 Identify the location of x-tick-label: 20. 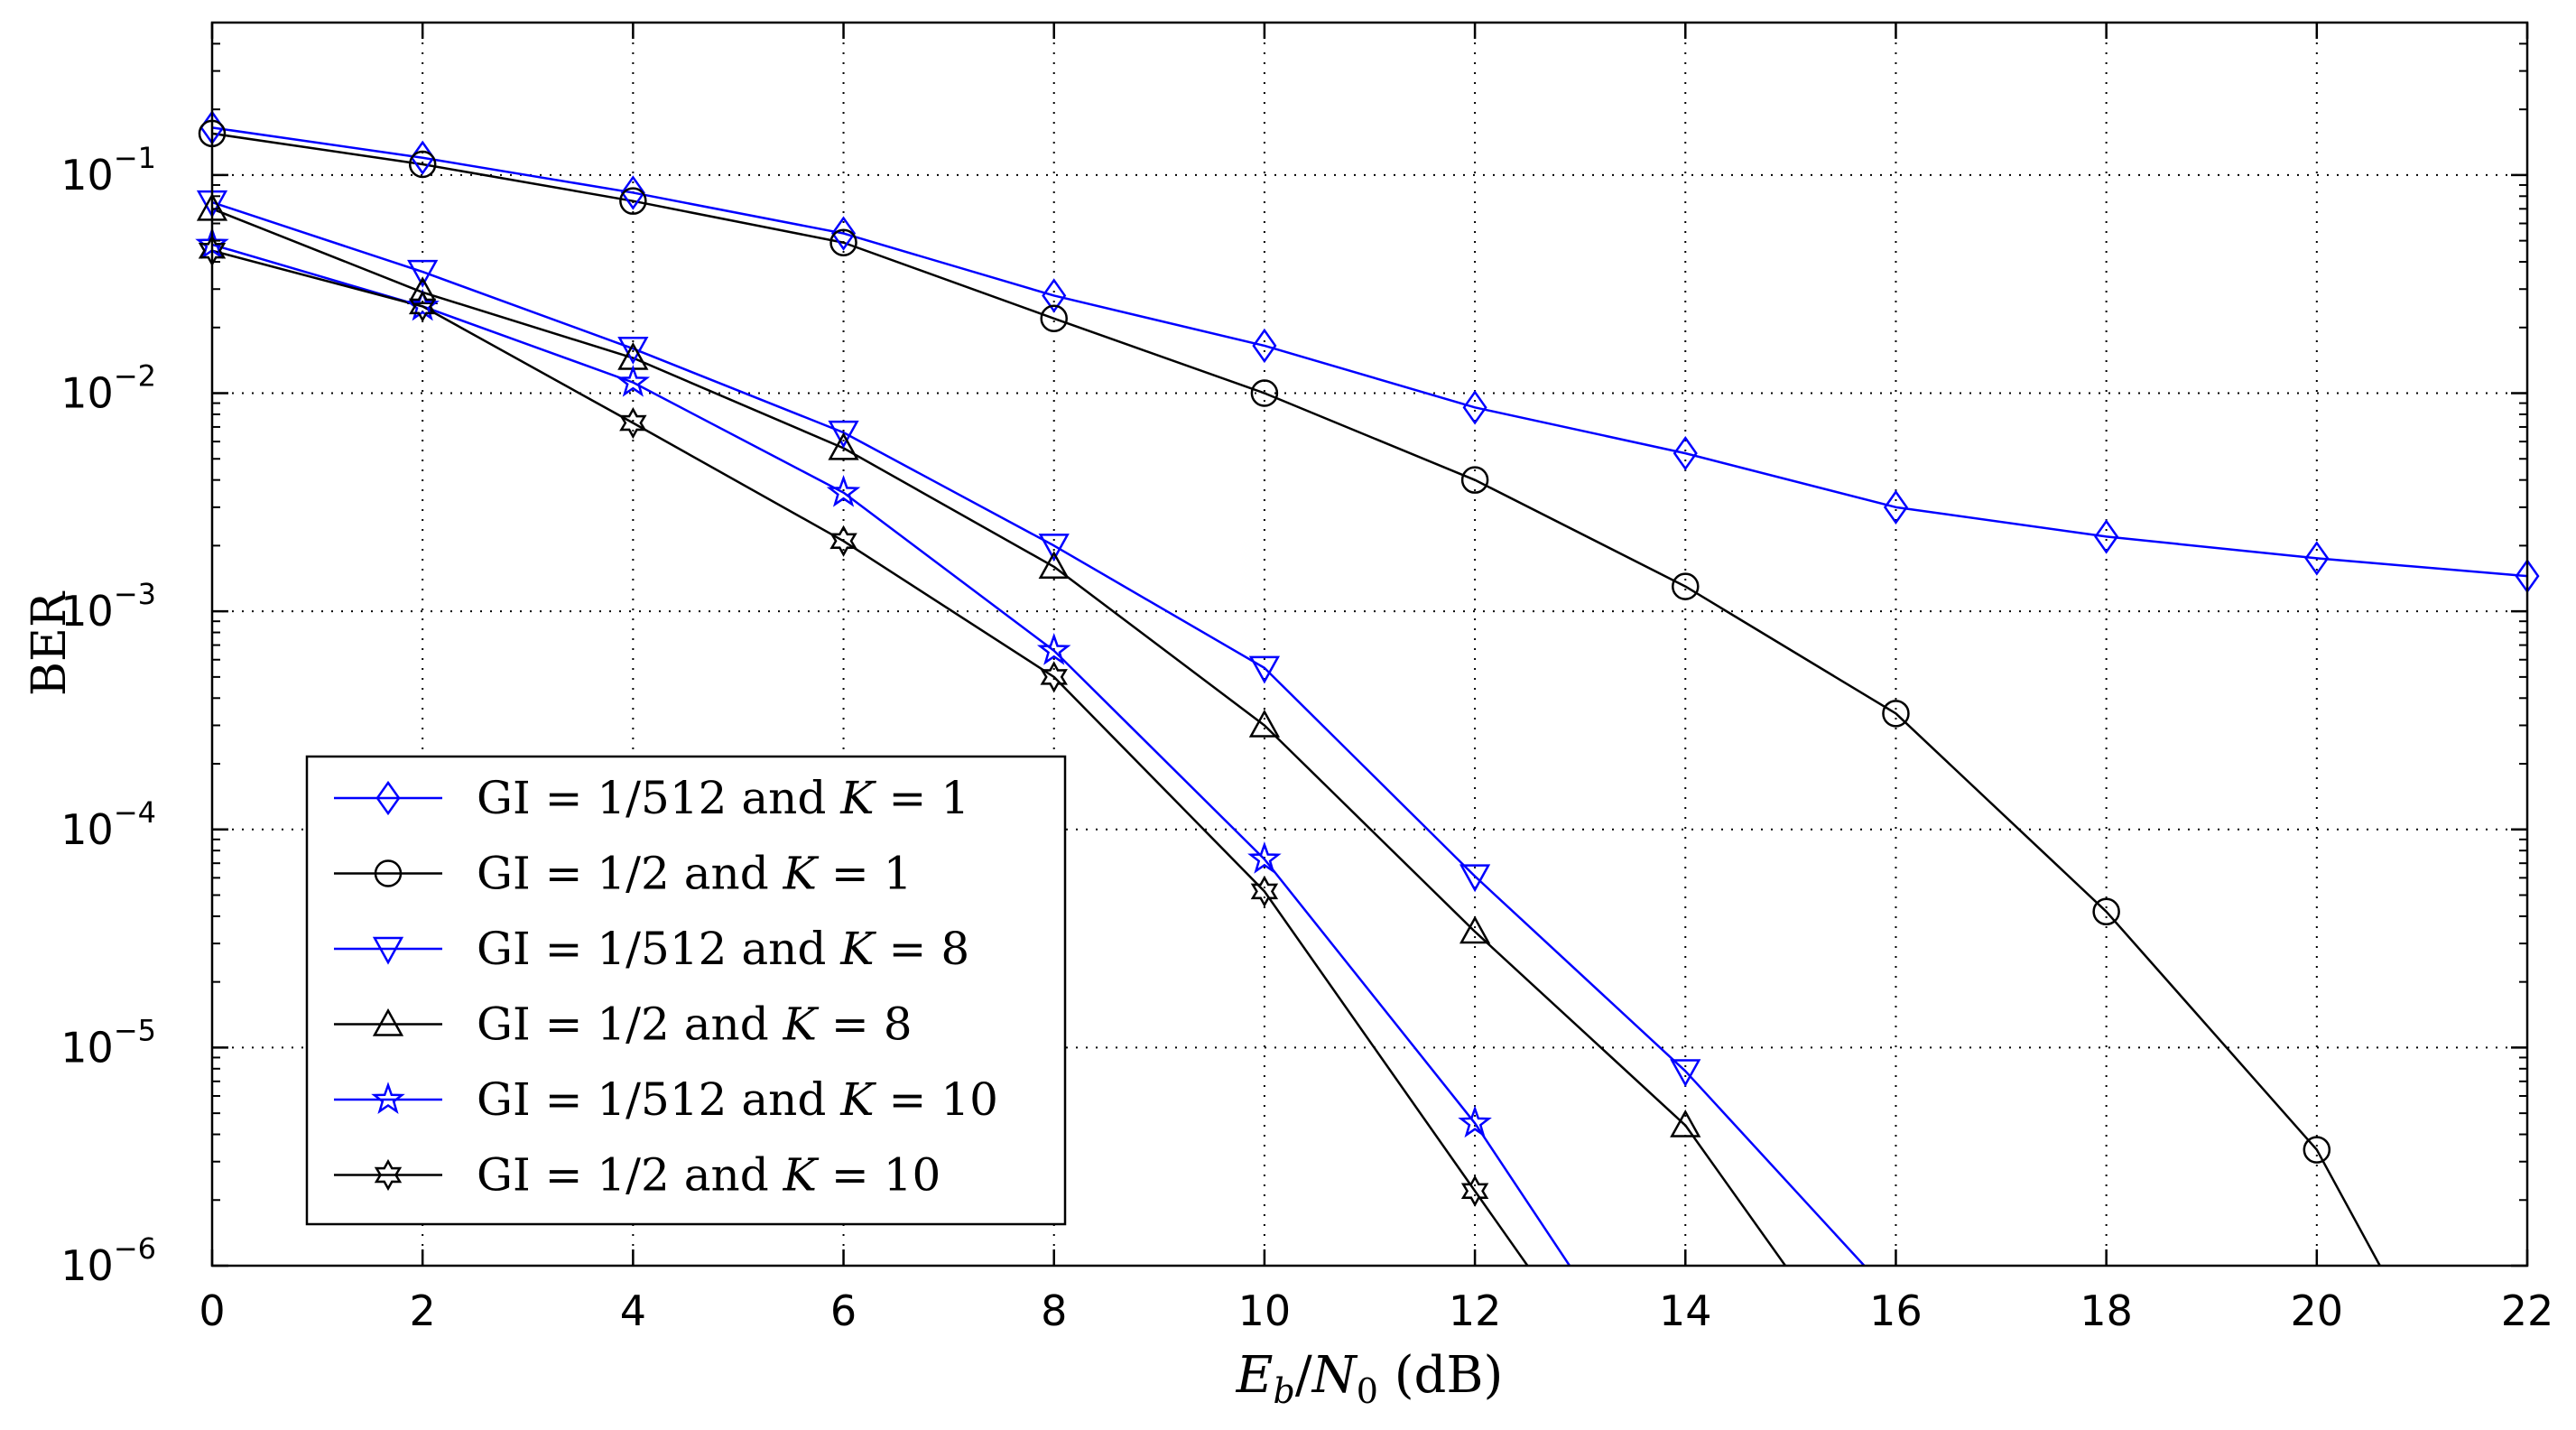
(2318, 1311).